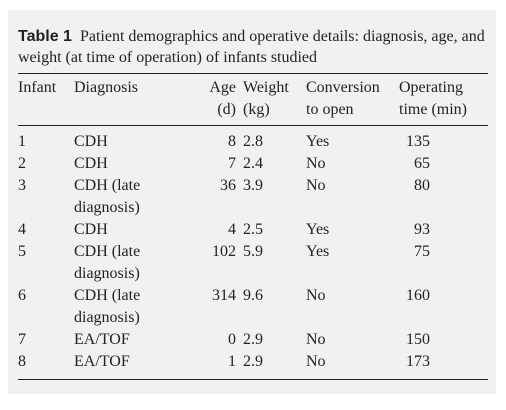  I want to click on cell: 80, so click(422, 185).